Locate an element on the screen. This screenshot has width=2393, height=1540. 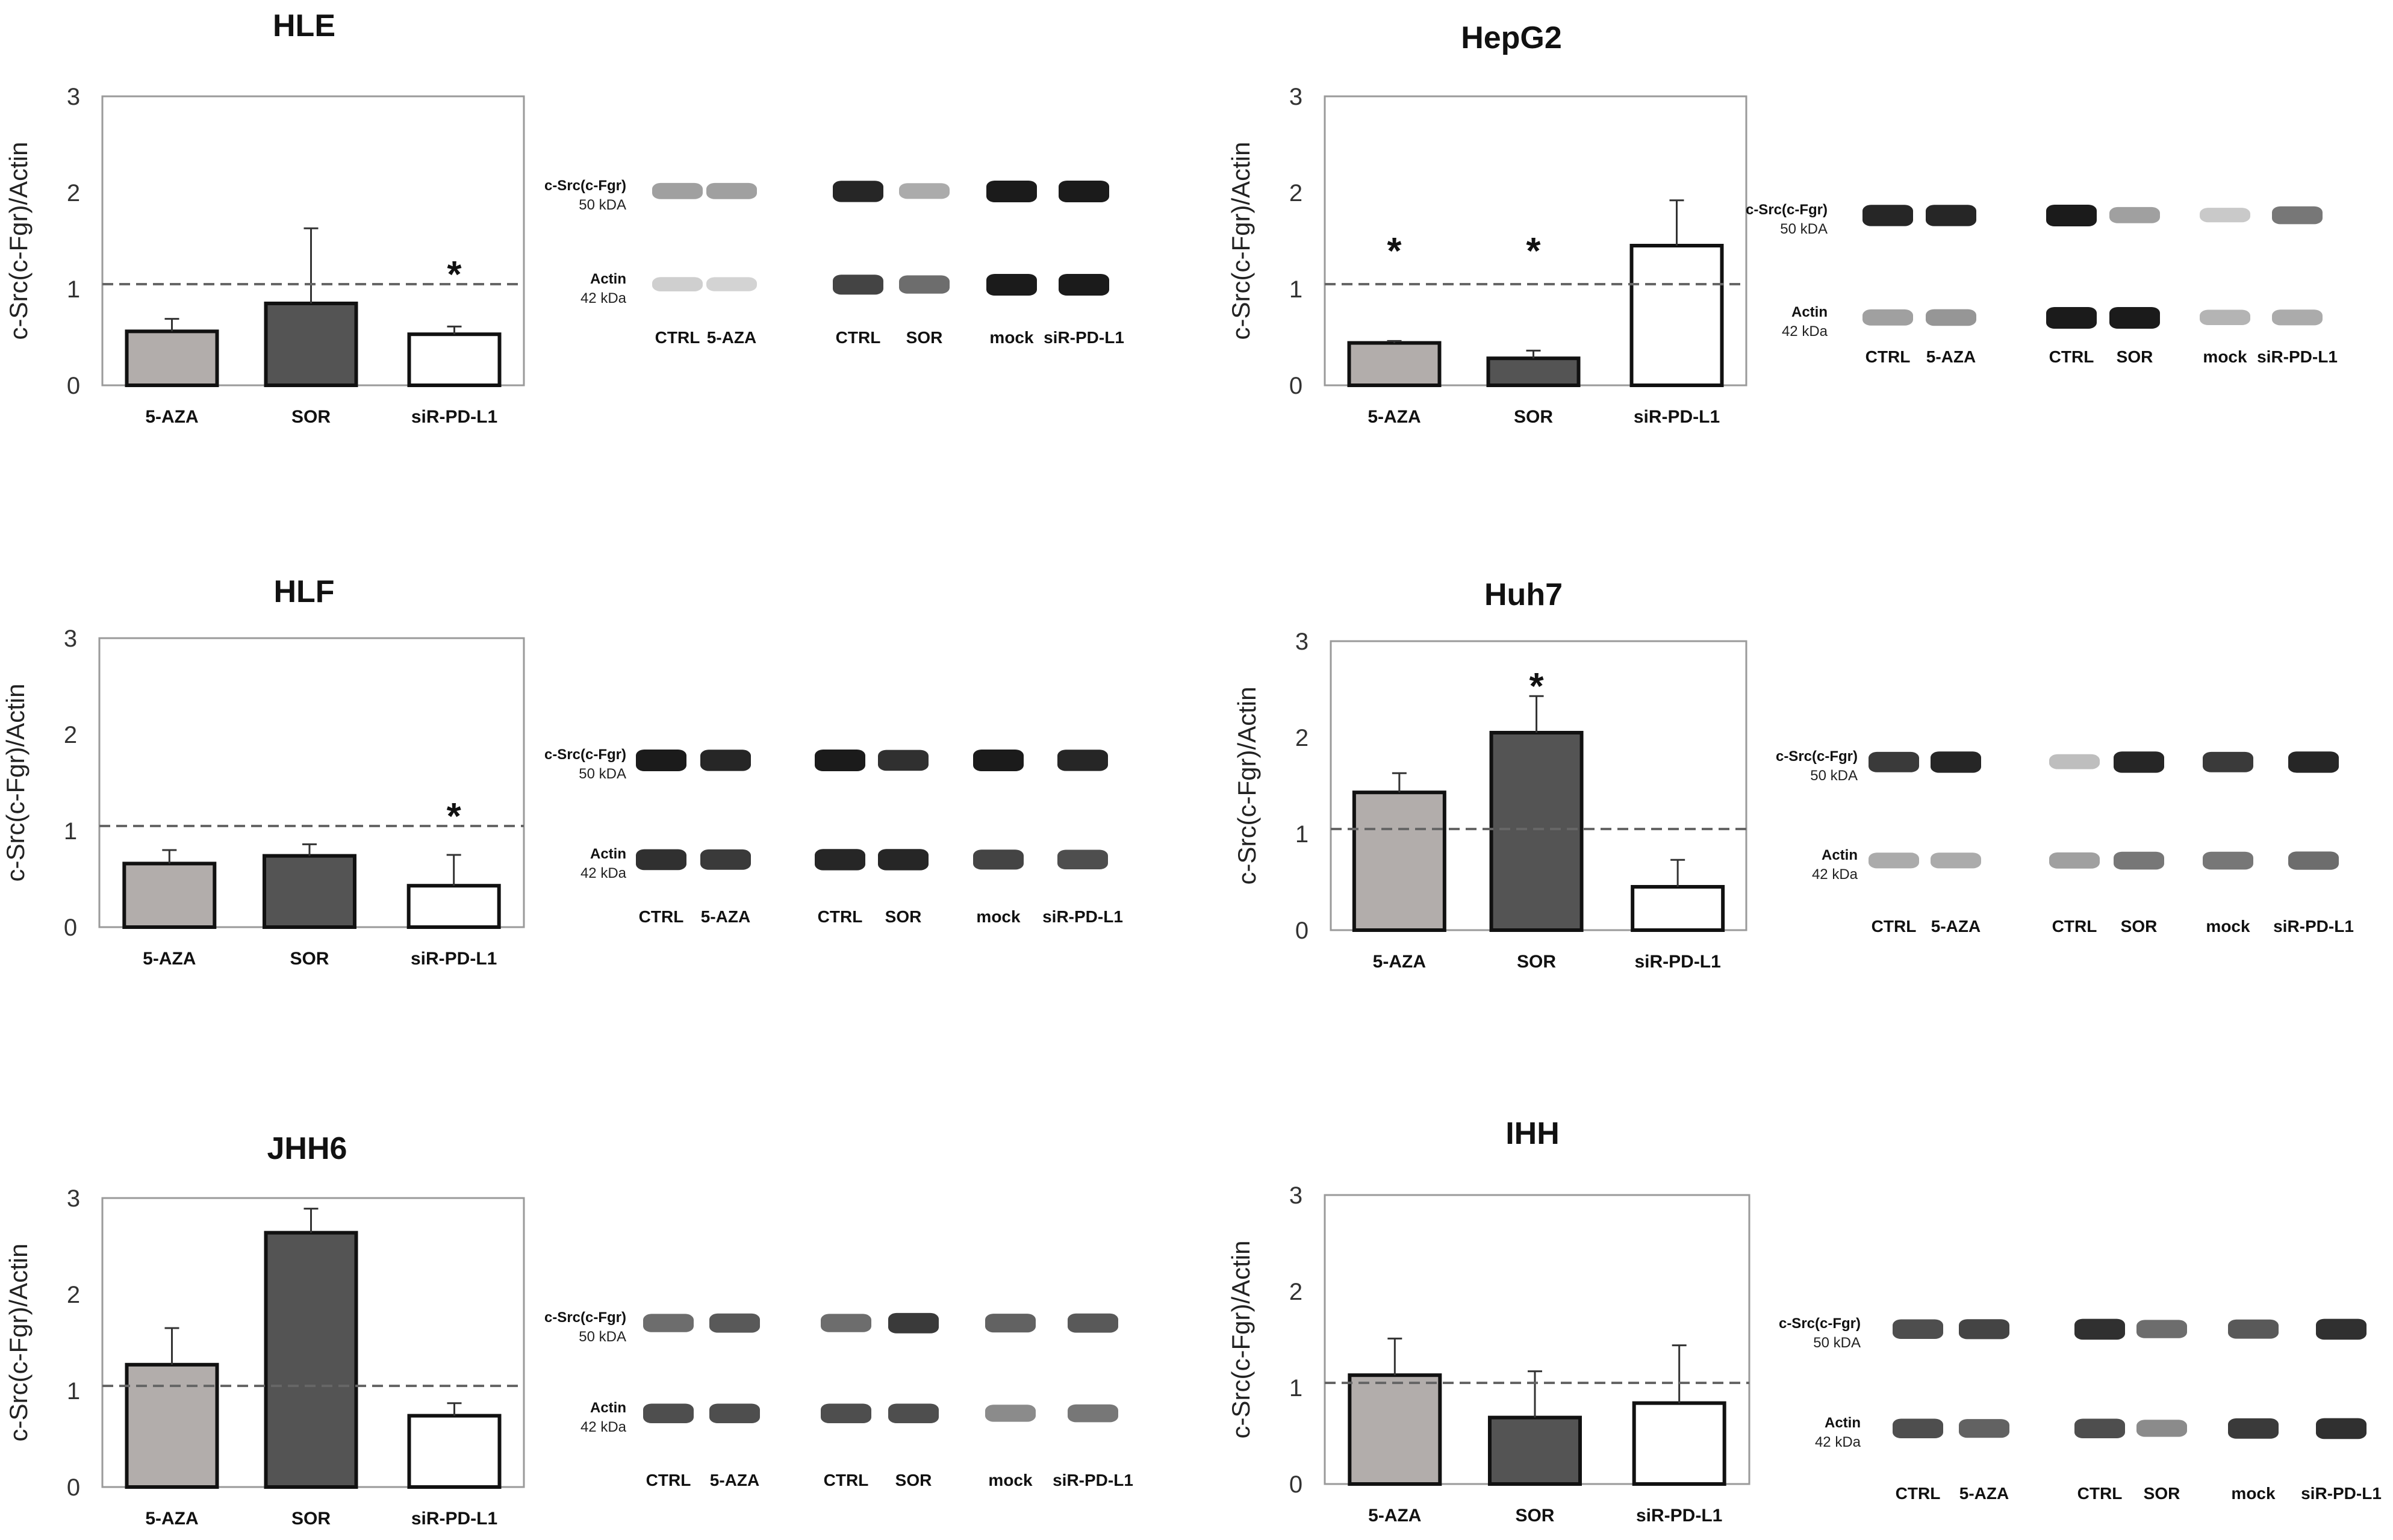
chart-title: Huh7 is located at coordinates (1523, 595).